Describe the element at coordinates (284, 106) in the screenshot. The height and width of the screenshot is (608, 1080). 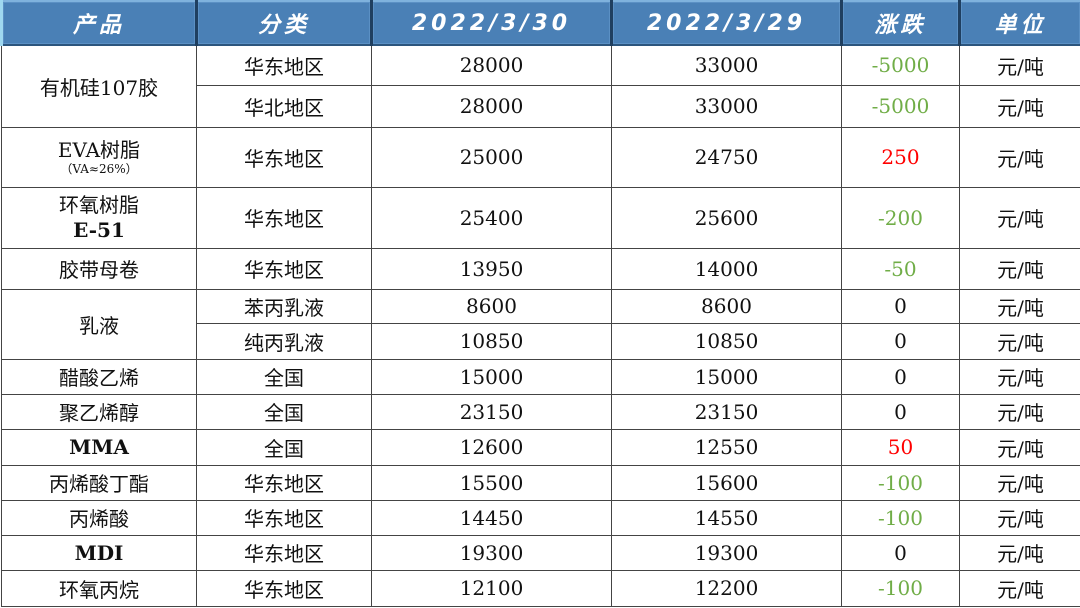
I see `region-cell: 华北地区` at that location.